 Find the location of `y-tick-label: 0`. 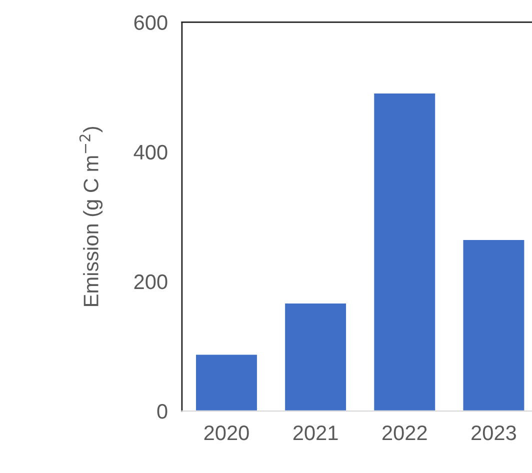

y-tick-label: 0 is located at coordinates (162, 411).